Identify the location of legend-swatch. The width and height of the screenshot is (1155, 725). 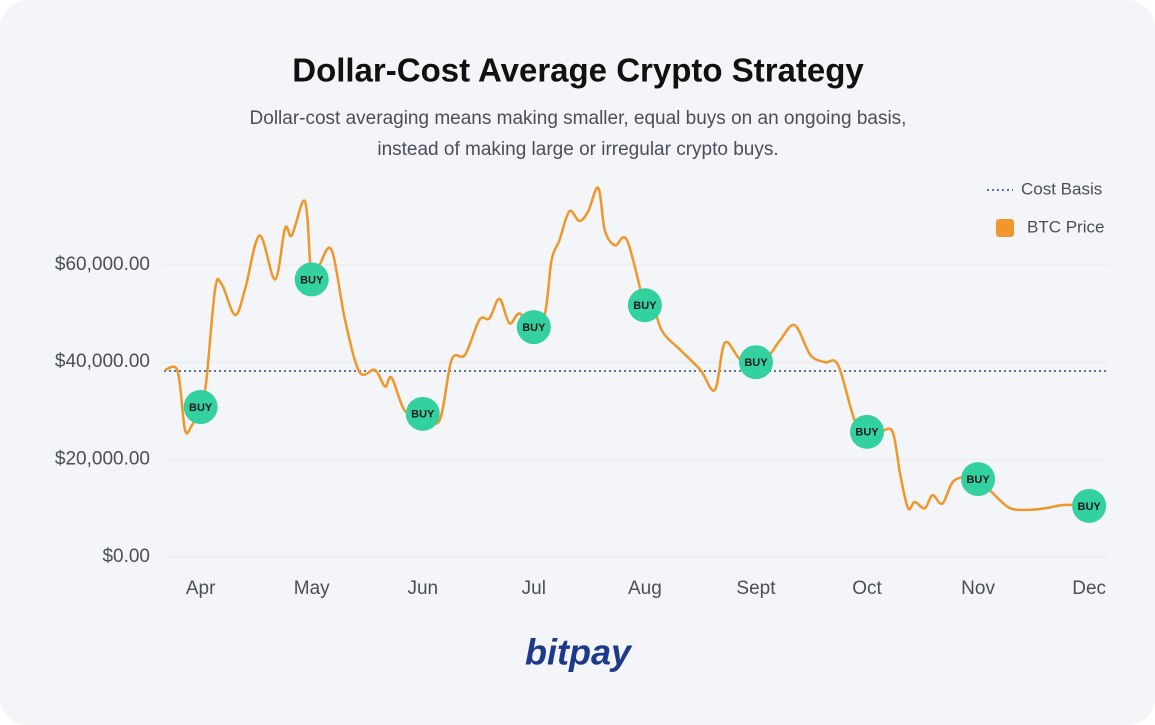
(1005, 228).